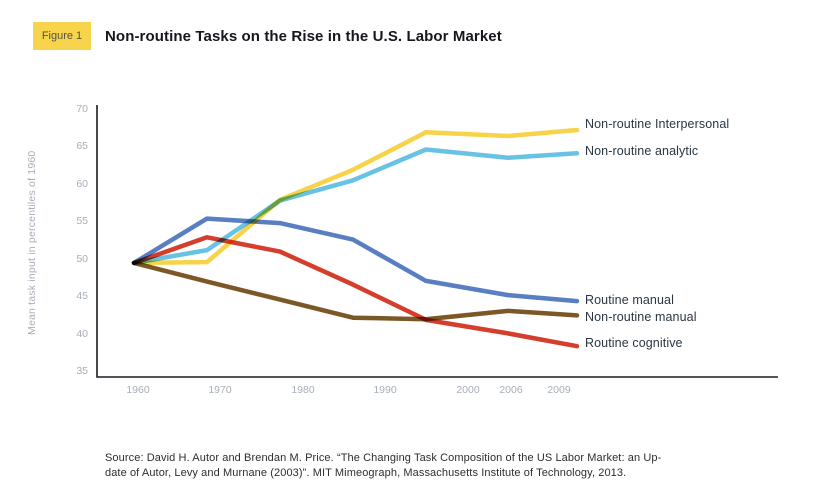  I want to click on figure-badge: Figure 1, so click(62, 36).